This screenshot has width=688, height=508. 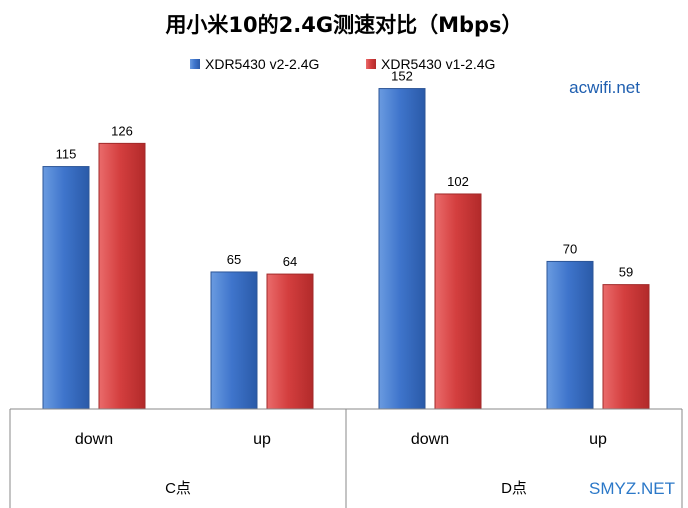 What do you see at coordinates (632, 488) in the screenshot?
I see `watermark-bottom: SMYZ.NET` at bounding box center [632, 488].